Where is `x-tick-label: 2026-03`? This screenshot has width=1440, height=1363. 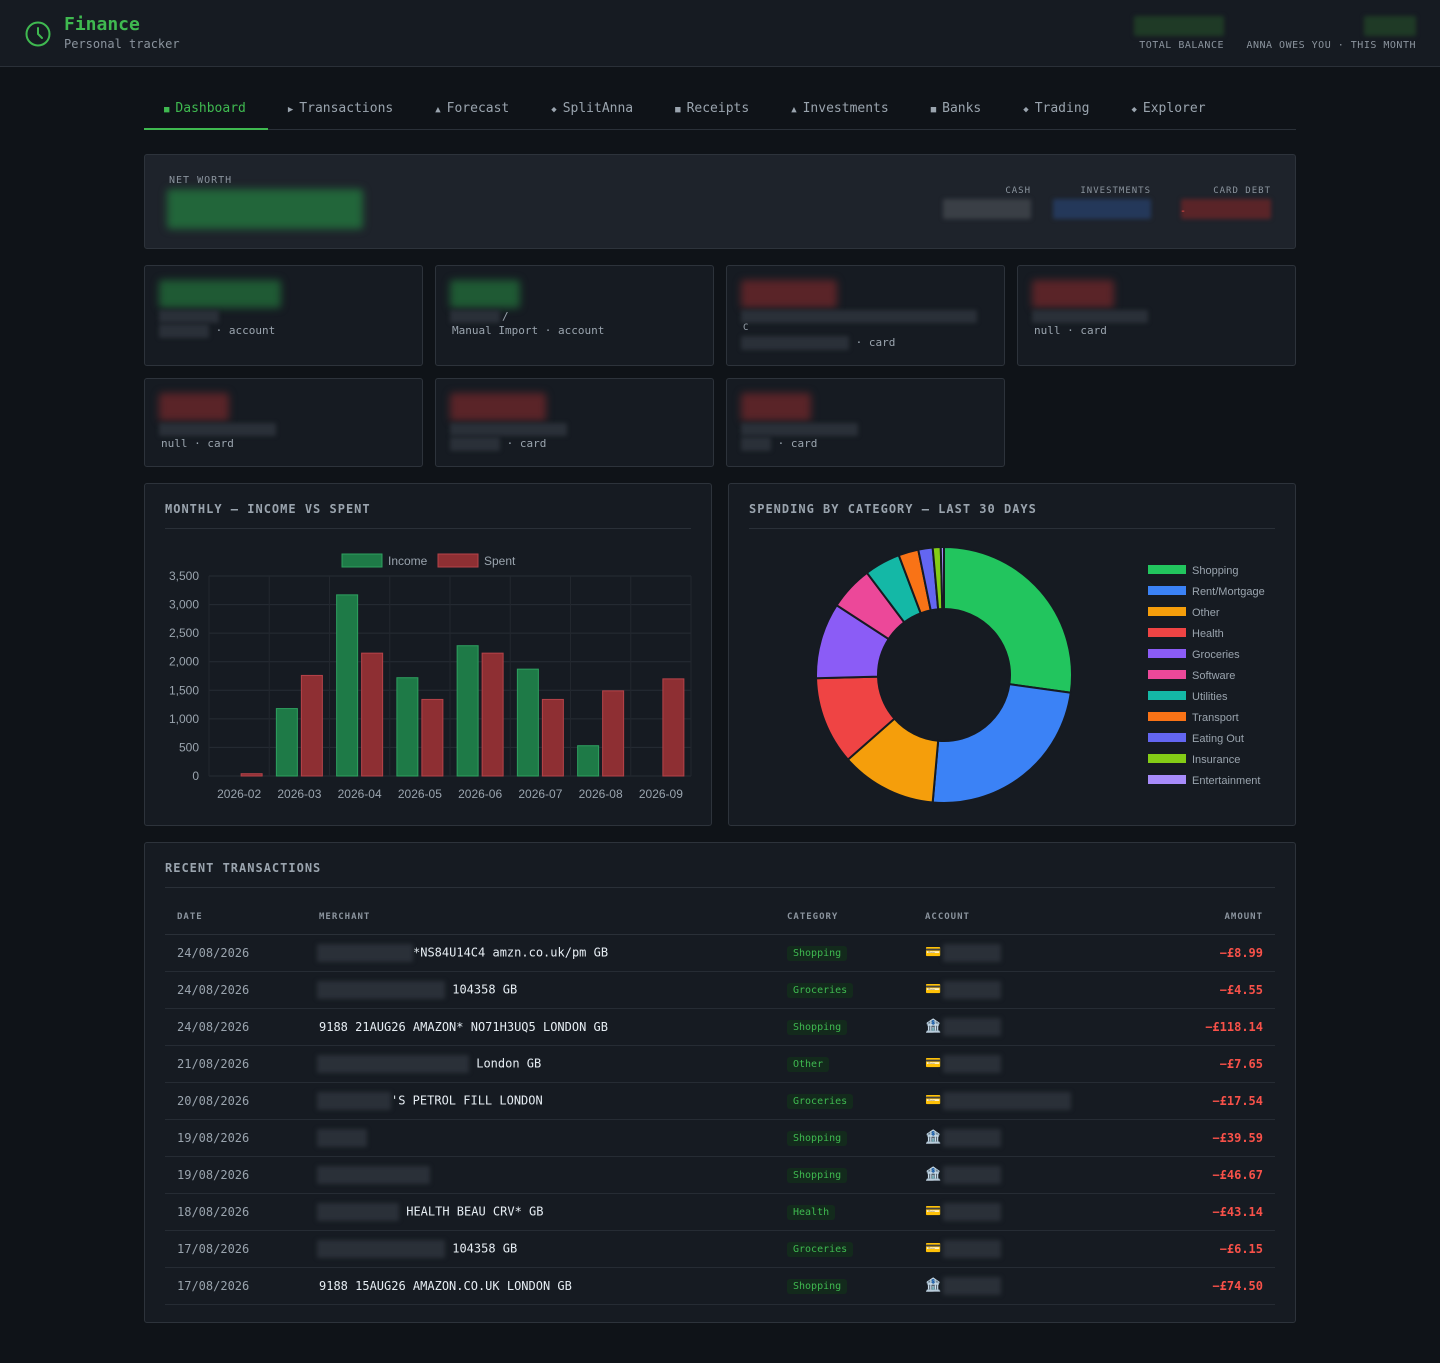
x-tick-label: 2026-03 is located at coordinates (299, 794).